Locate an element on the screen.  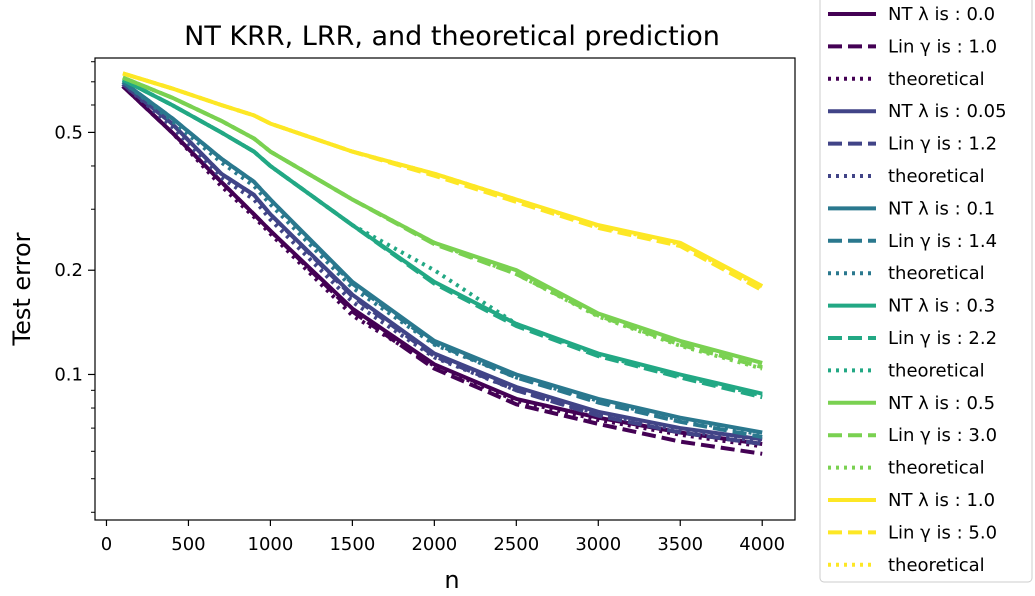
x-axis-label: n is located at coordinates (451, 580).